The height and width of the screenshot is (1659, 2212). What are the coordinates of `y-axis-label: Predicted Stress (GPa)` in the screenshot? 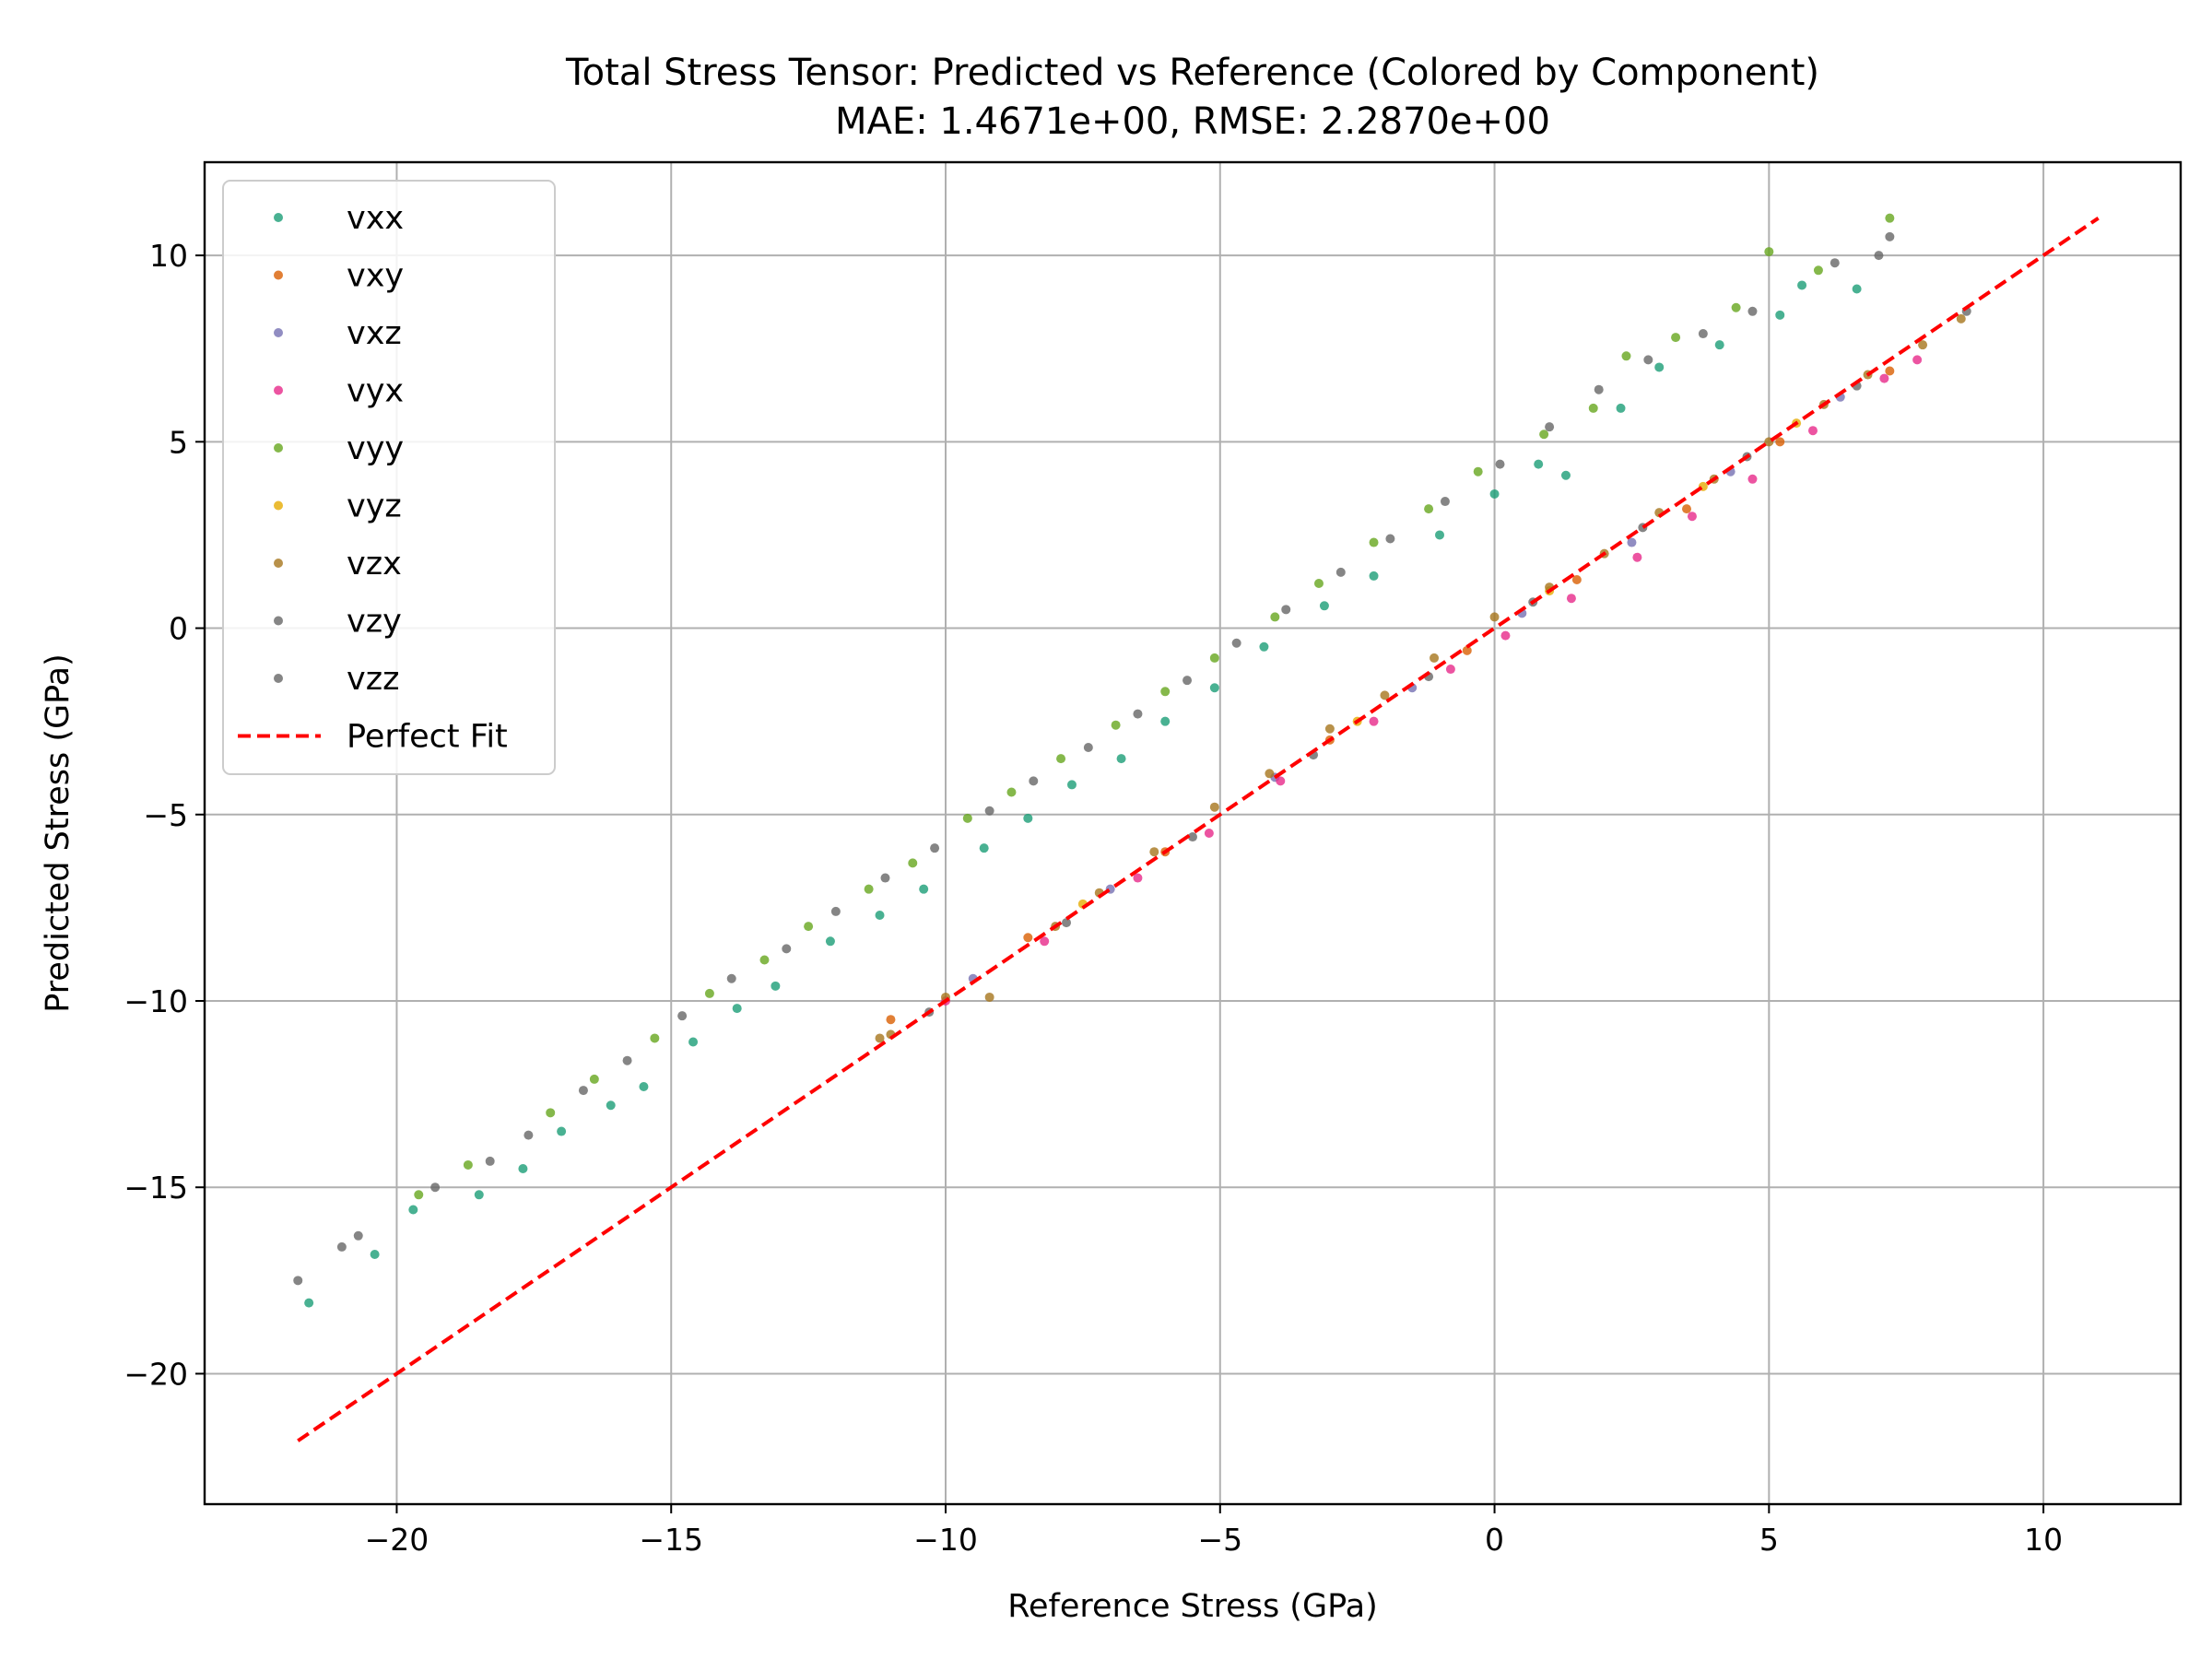 It's located at (58, 833).